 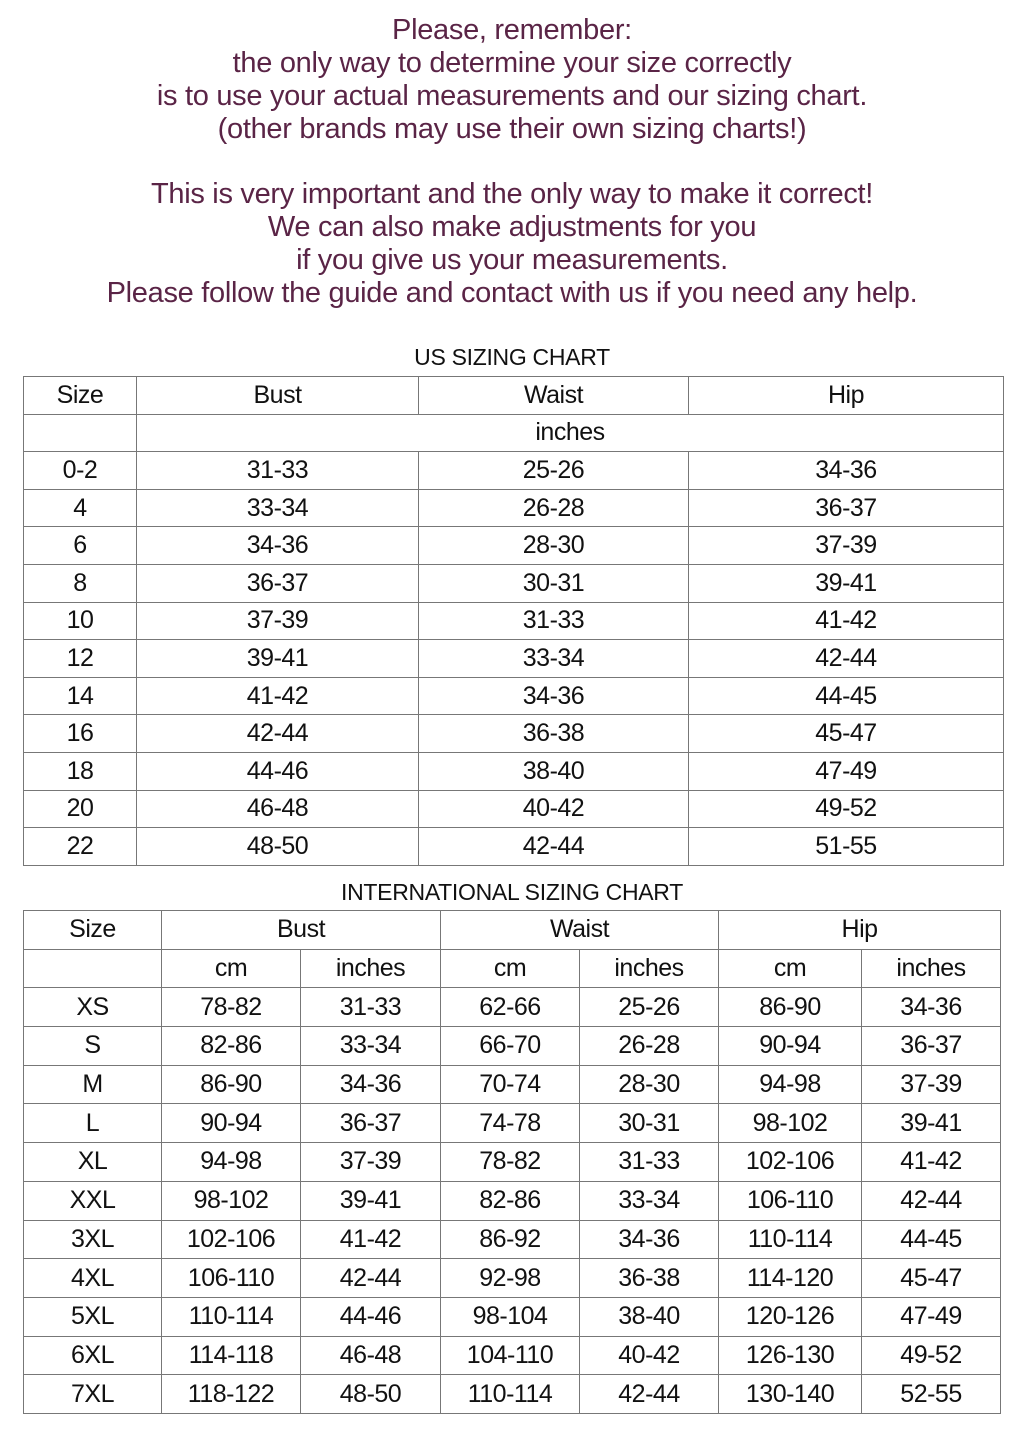 I want to click on size-cell: 22, so click(x=80, y=846).